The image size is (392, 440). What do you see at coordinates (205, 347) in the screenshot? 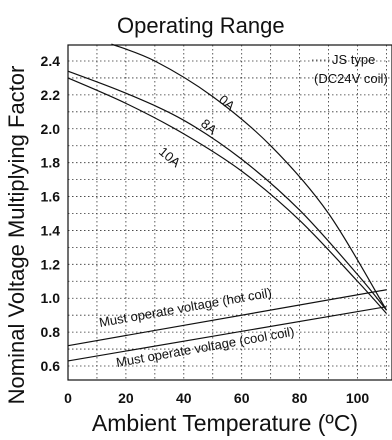
I see `series-label-4: Must operate voltage (cool coil)` at bounding box center [205, 347].